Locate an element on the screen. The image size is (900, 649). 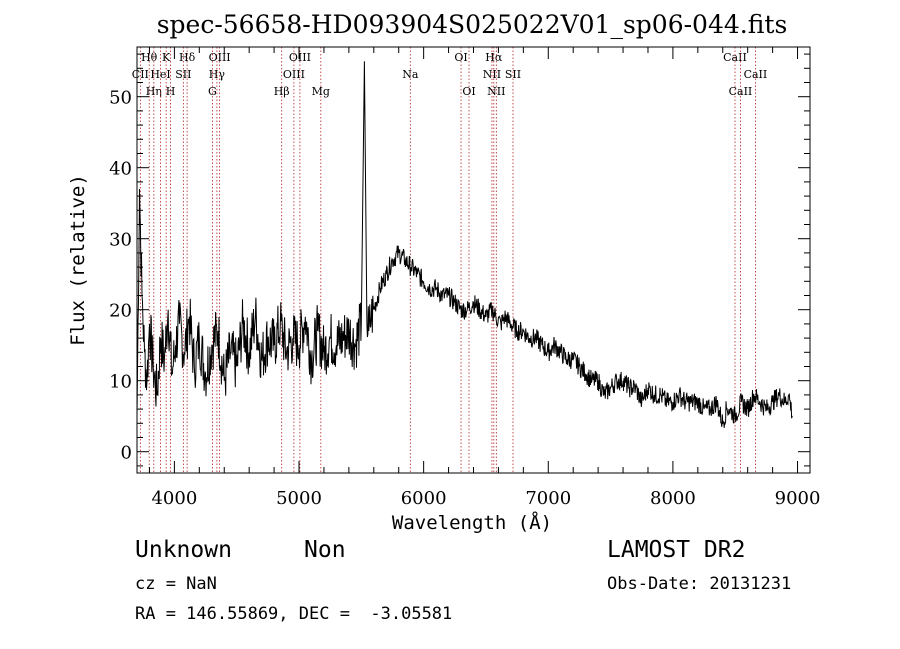
observation-date: Obs-Date: 20131231 is located at coordinates (699, 584).